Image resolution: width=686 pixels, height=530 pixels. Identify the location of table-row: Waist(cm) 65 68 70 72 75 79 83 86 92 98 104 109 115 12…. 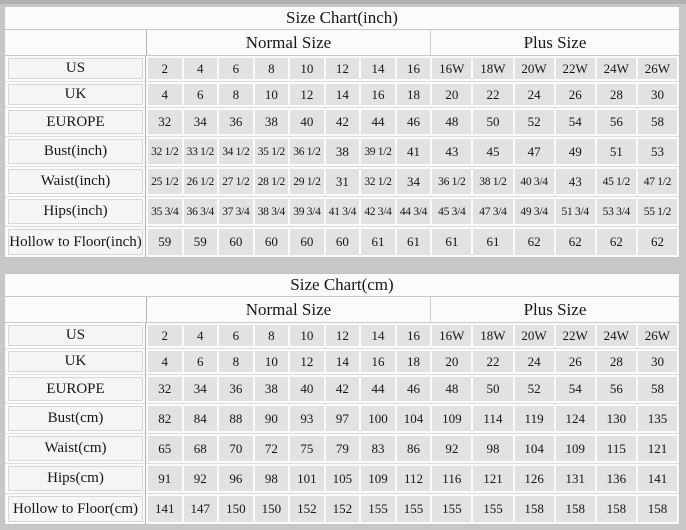
(342, 449).